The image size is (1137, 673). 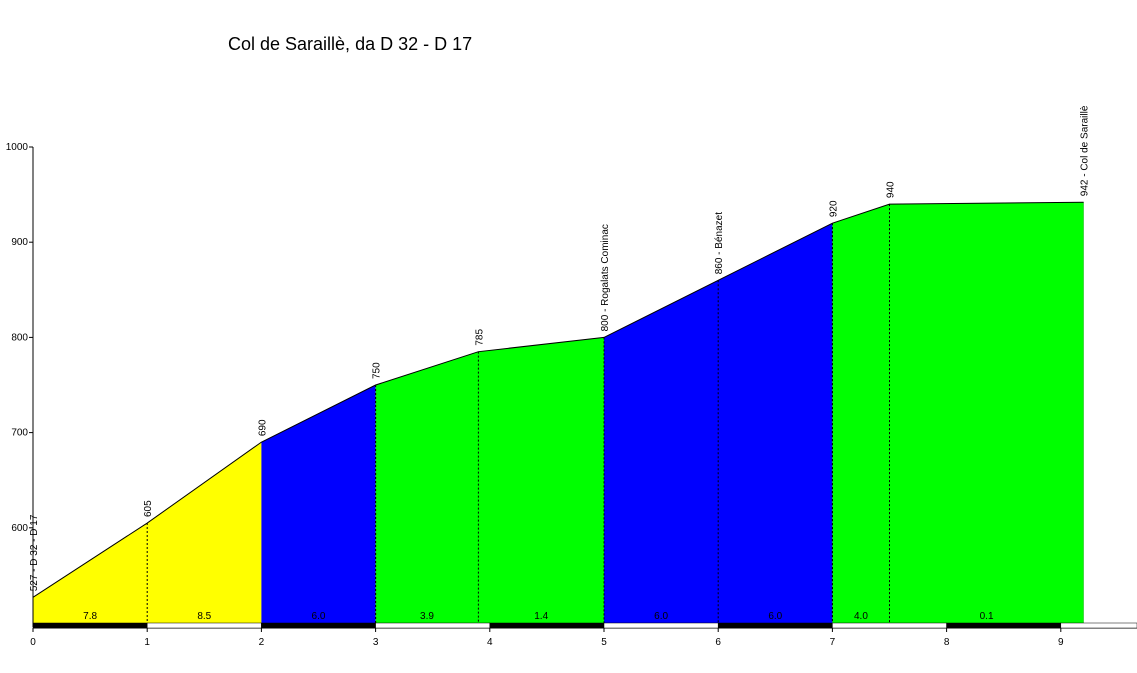 I want to click on point-label: 800 - Rogalats Cominac, so click(x=605, y=277).